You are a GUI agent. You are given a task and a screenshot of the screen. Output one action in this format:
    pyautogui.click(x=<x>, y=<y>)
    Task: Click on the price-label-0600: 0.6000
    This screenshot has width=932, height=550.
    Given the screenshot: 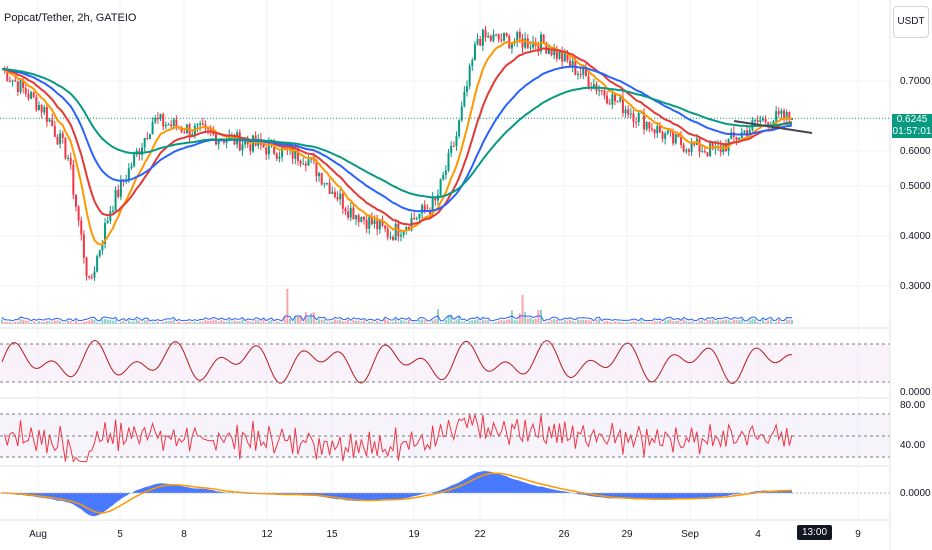 What is the action you would take?
    pyautogui.click(x=915, y=151)
    